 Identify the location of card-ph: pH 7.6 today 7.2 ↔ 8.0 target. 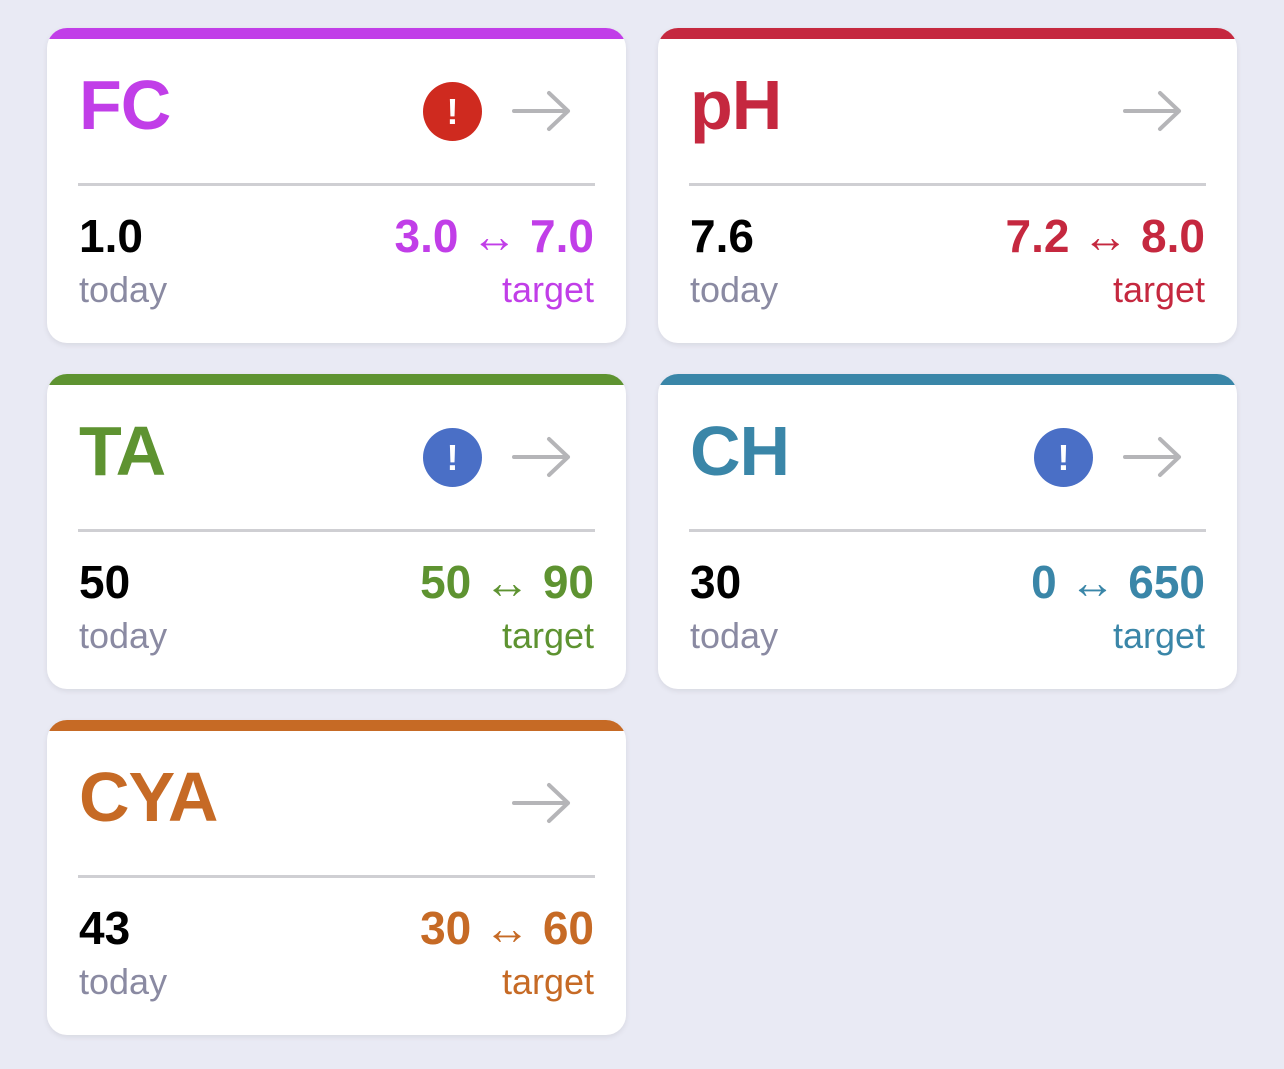
(947, 185).